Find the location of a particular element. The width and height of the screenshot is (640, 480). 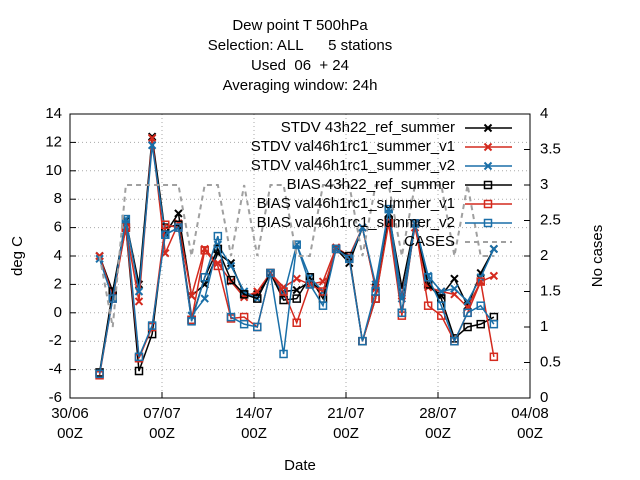

y2-tick-label: 2.5 is located at coordinates (550, 219).